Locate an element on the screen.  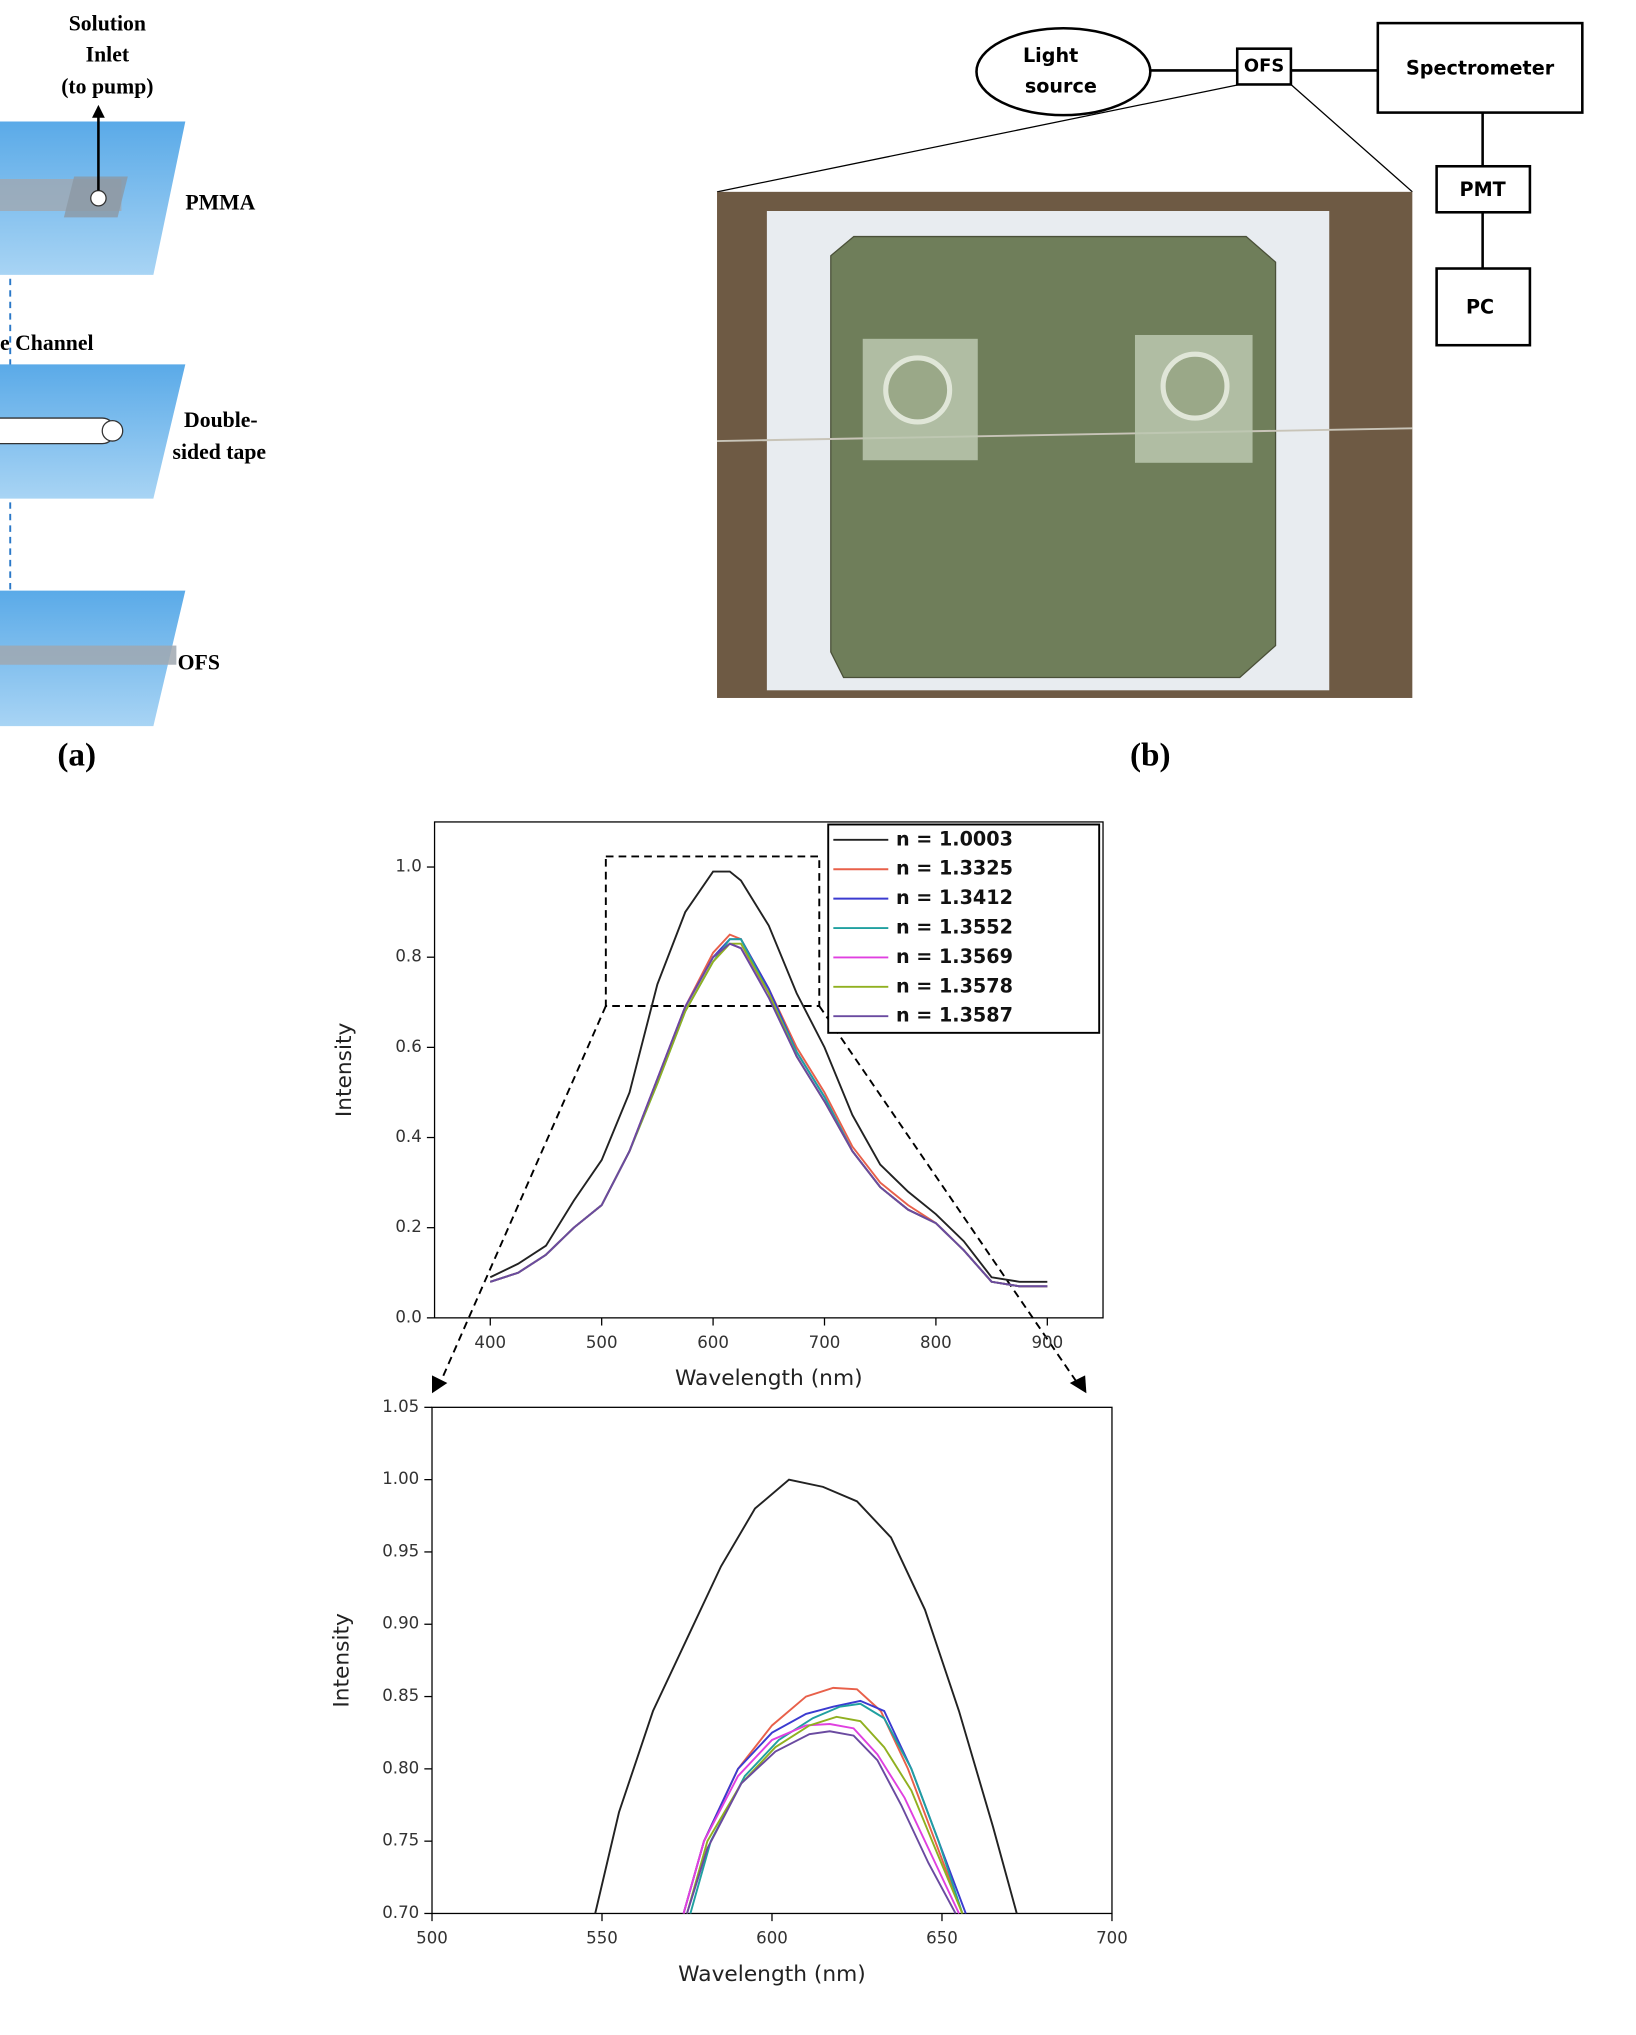
label: Inlet is located at coordinates (108, 54).